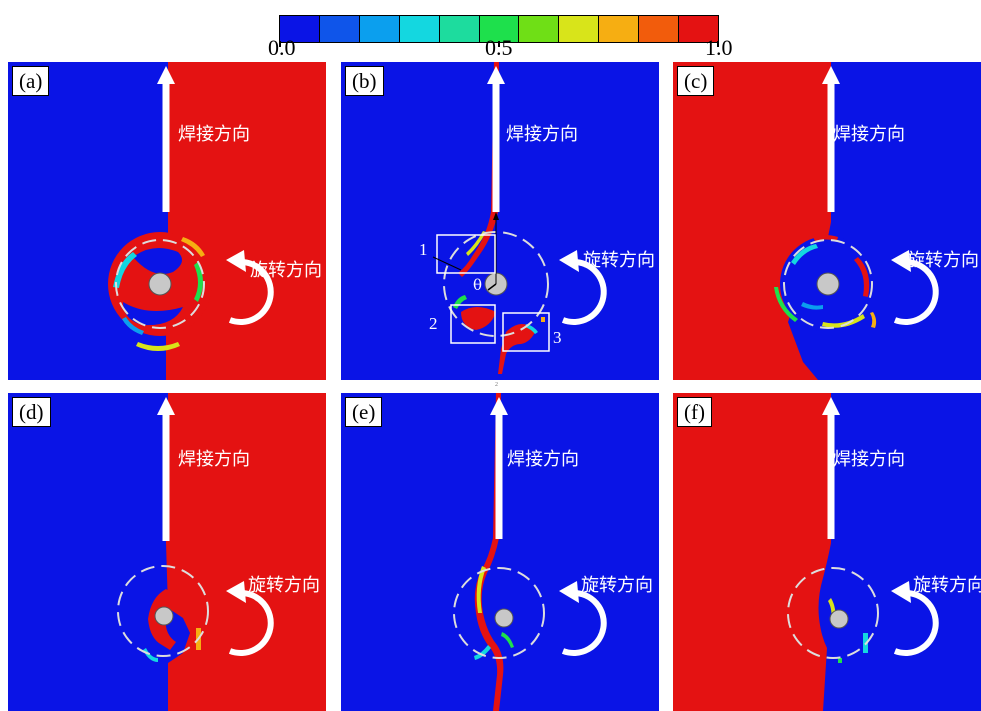 The width and height of the screenshot is (981, 711). Describe the element at coordinates (696, 81) in the screenshot. I see `panel-label: (c)` at that location.